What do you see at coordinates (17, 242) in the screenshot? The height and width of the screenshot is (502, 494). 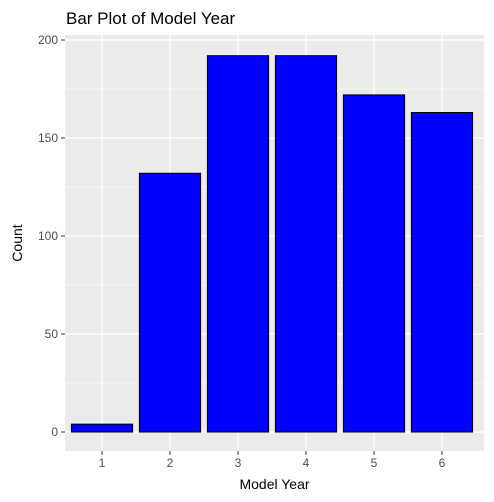 I see `y-axis-title: Count` at bounding box center [17, 242].